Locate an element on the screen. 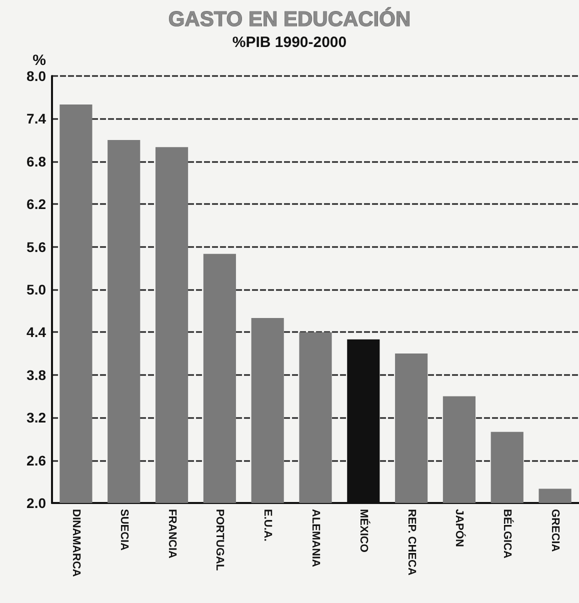  y-tick-label: 8.0 is located at coordinates (36, 76).